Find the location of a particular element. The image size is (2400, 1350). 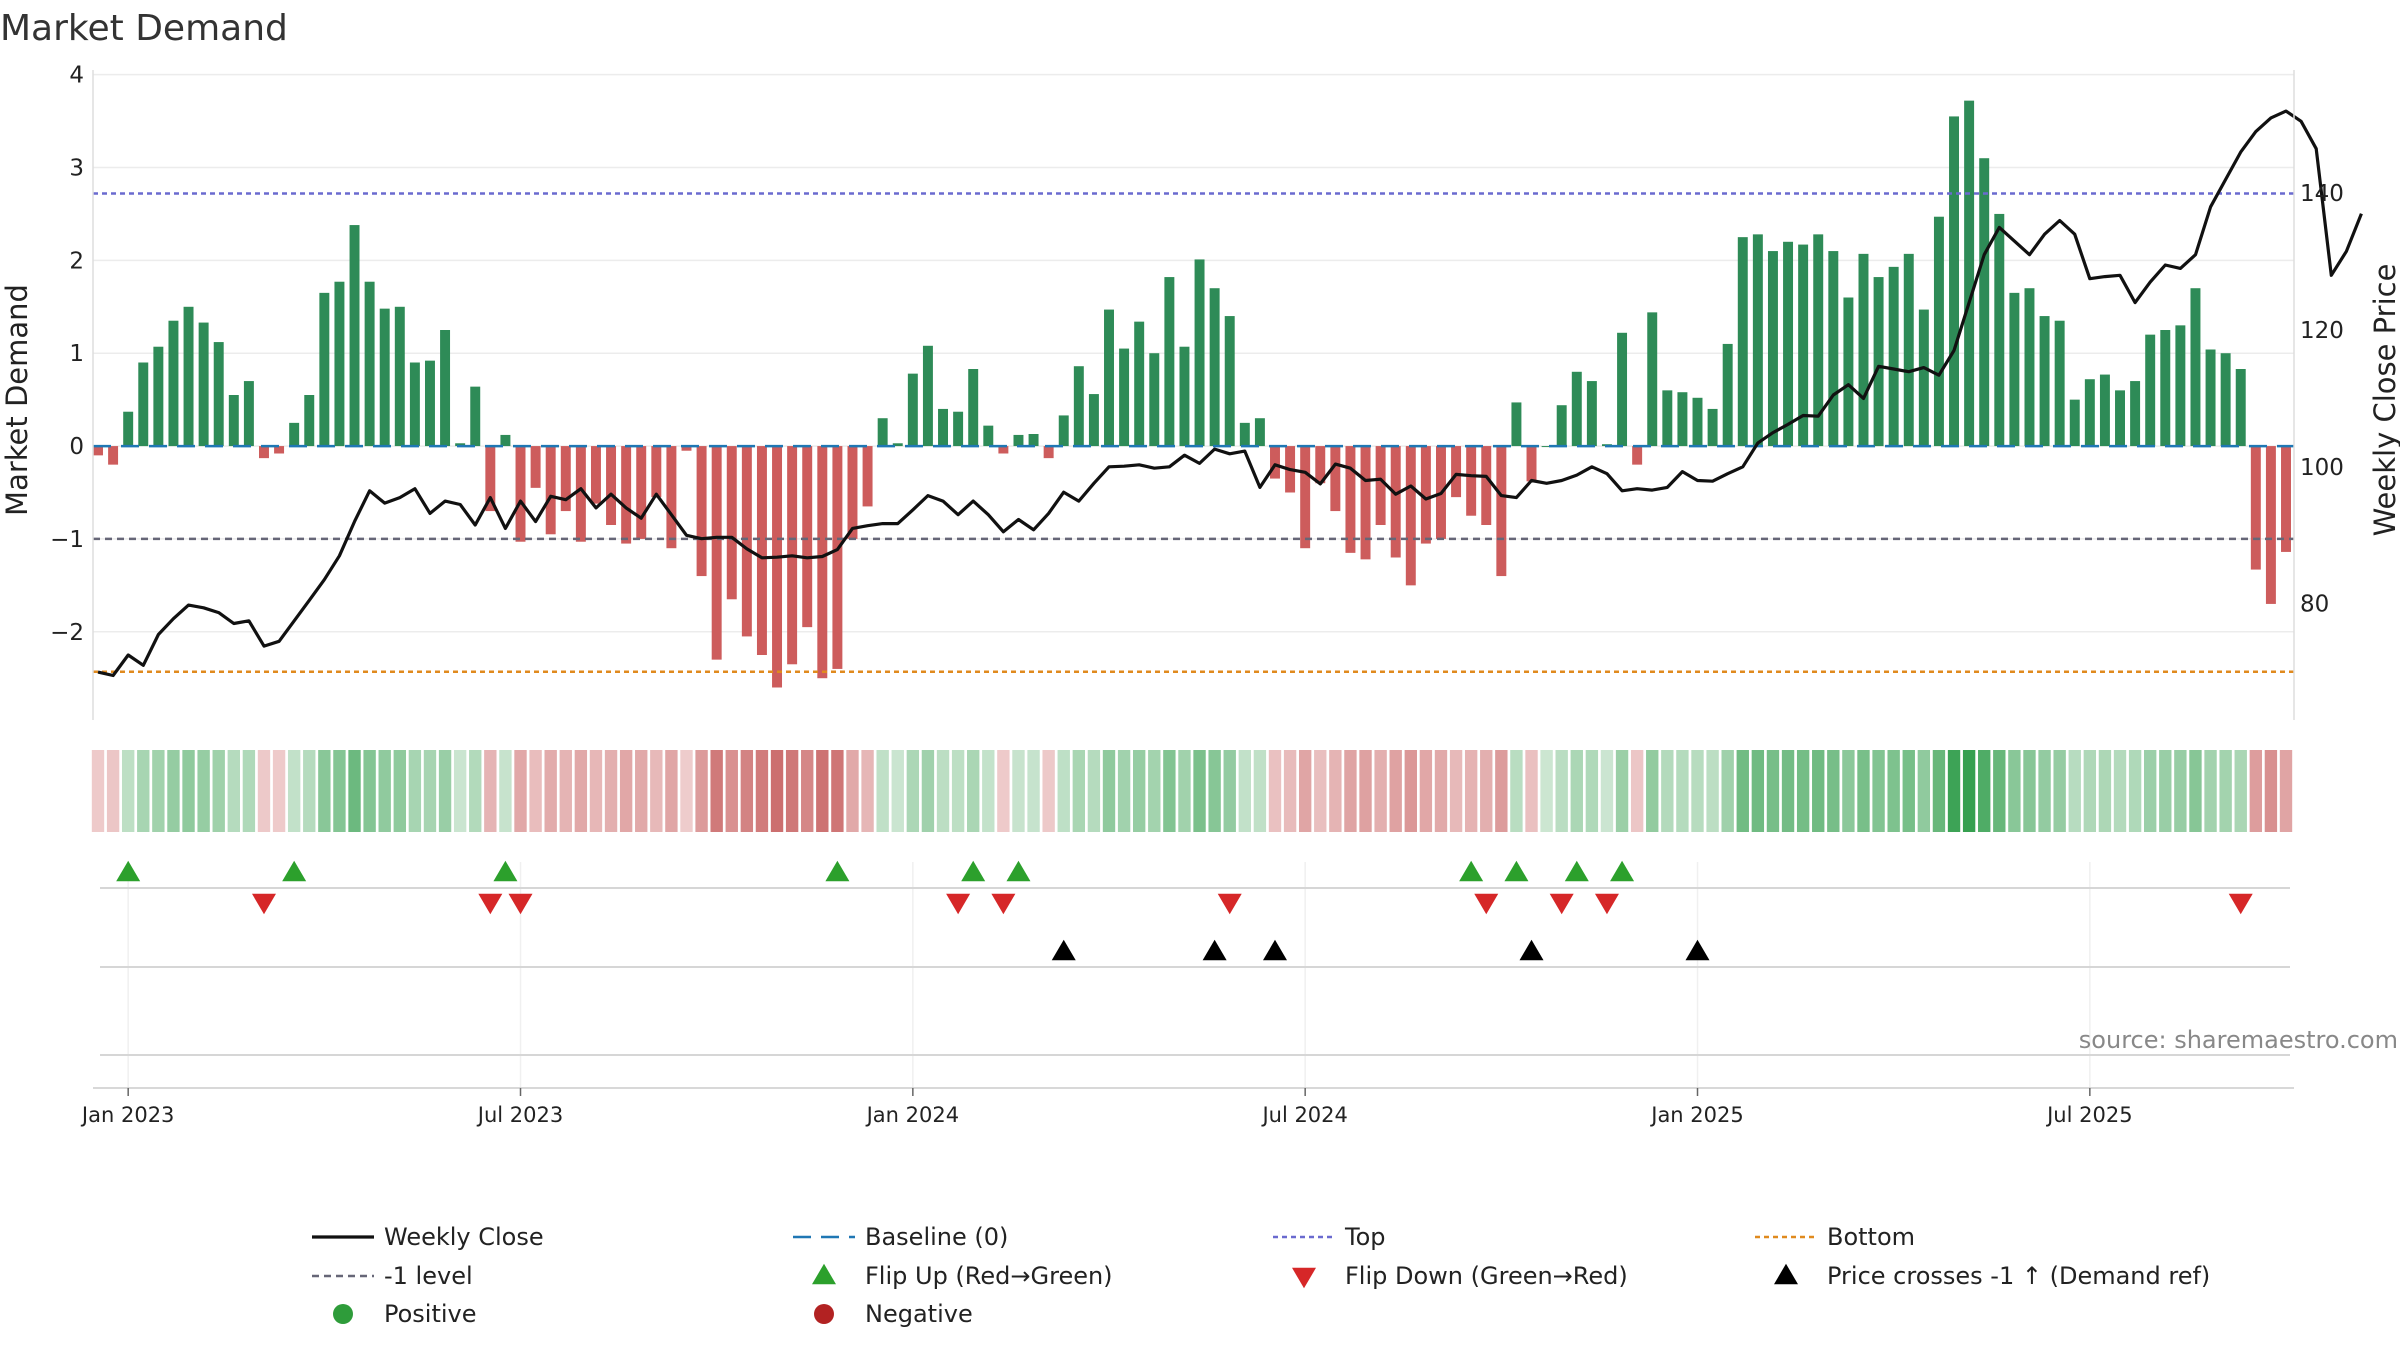

legend-label: Price crosses -1 ↑ (Demand ref) is located at coordinates (2018, 1276).